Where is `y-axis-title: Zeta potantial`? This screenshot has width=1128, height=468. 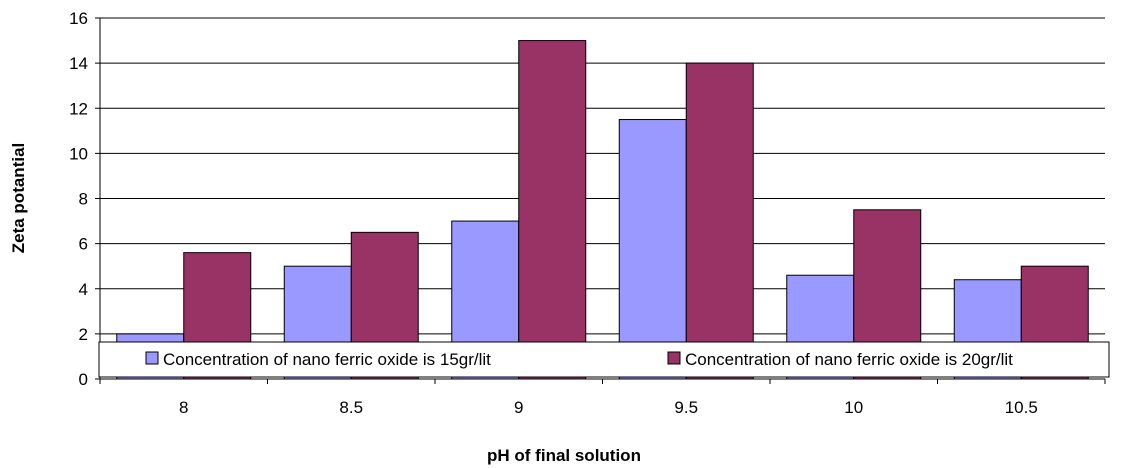
y-axis-title: Zeta potantial is located at coordinates (18, 198).